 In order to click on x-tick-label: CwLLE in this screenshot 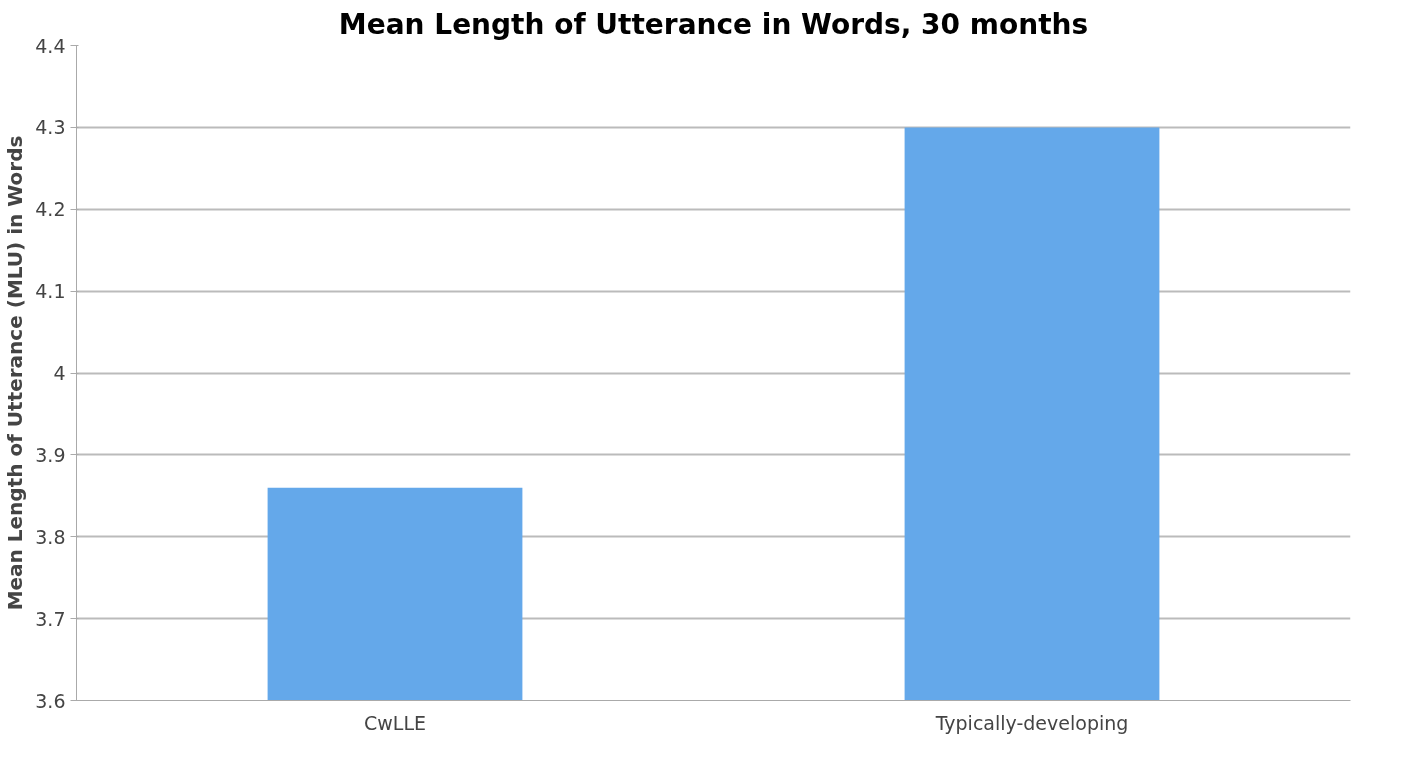, I will do `click(395, 722)`.